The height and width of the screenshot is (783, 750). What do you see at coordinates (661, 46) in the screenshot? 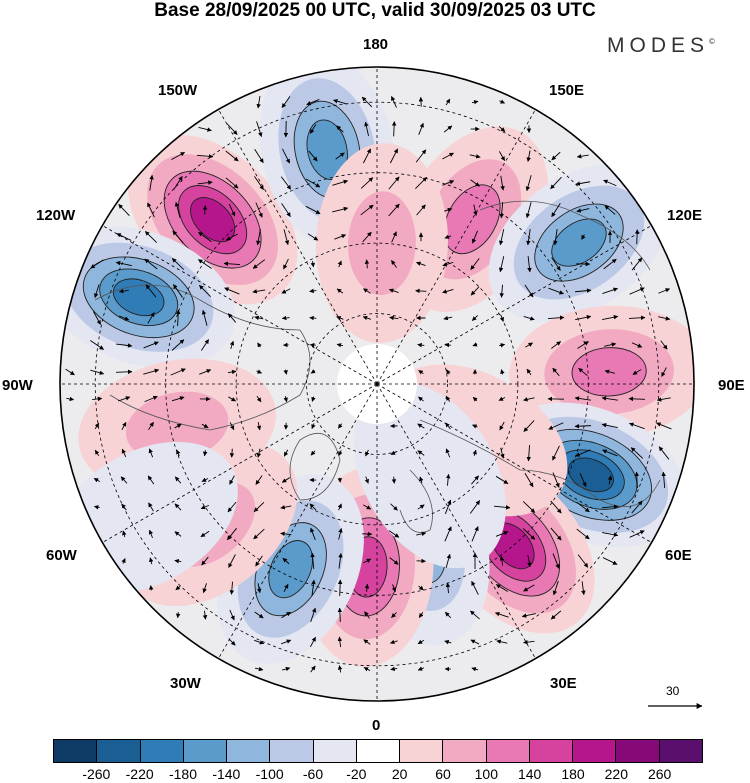
I see `brand-logo: MODES©` at bounding box center [661, 46].